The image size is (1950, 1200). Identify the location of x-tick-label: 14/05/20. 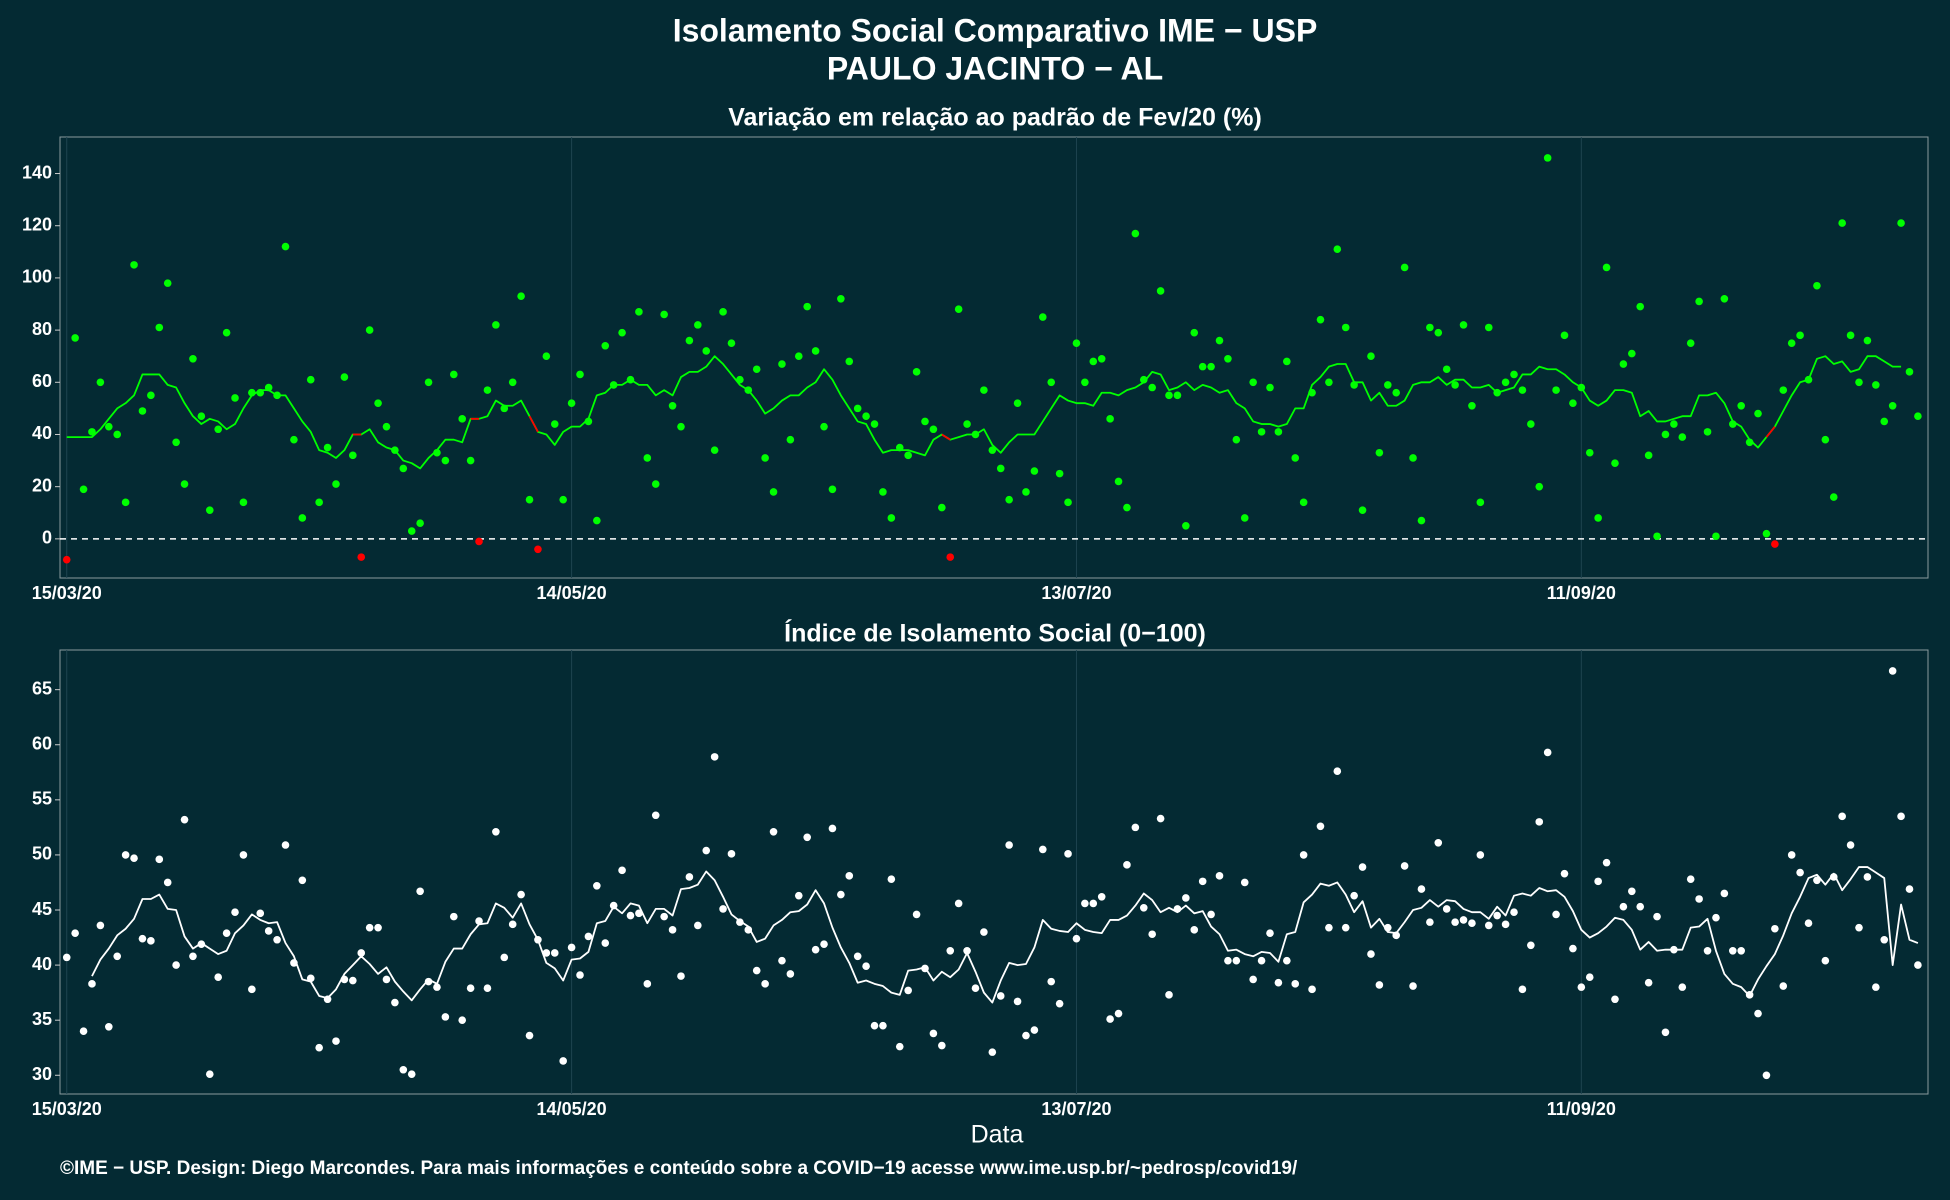
(572, 593).